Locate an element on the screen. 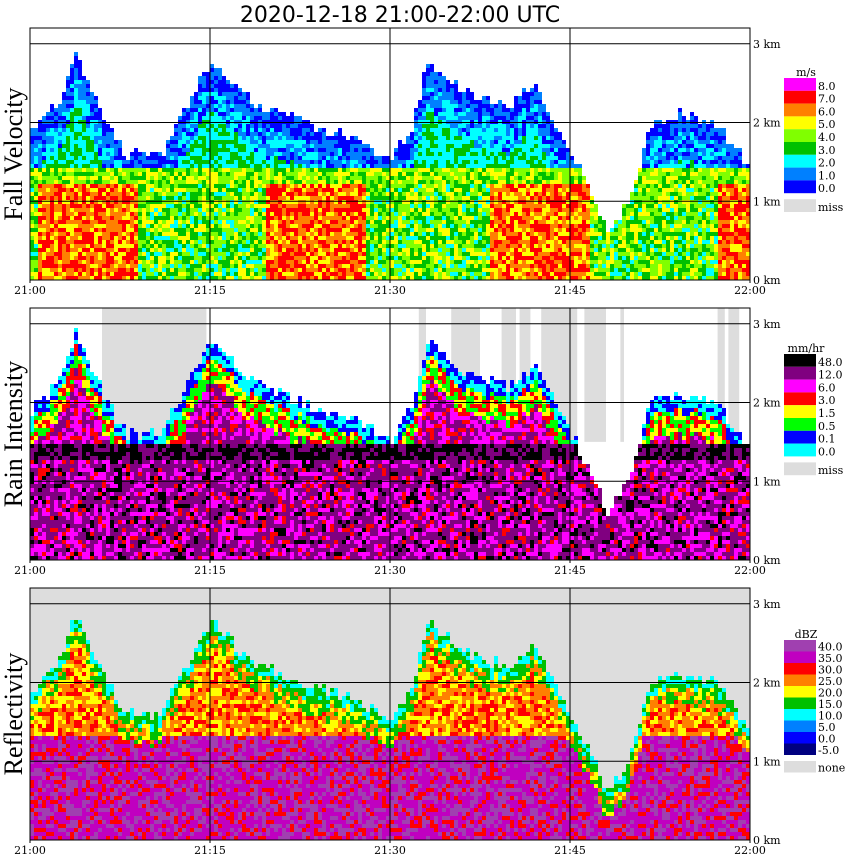  legend-label: 8.0 is located at coordinates (827, 86).